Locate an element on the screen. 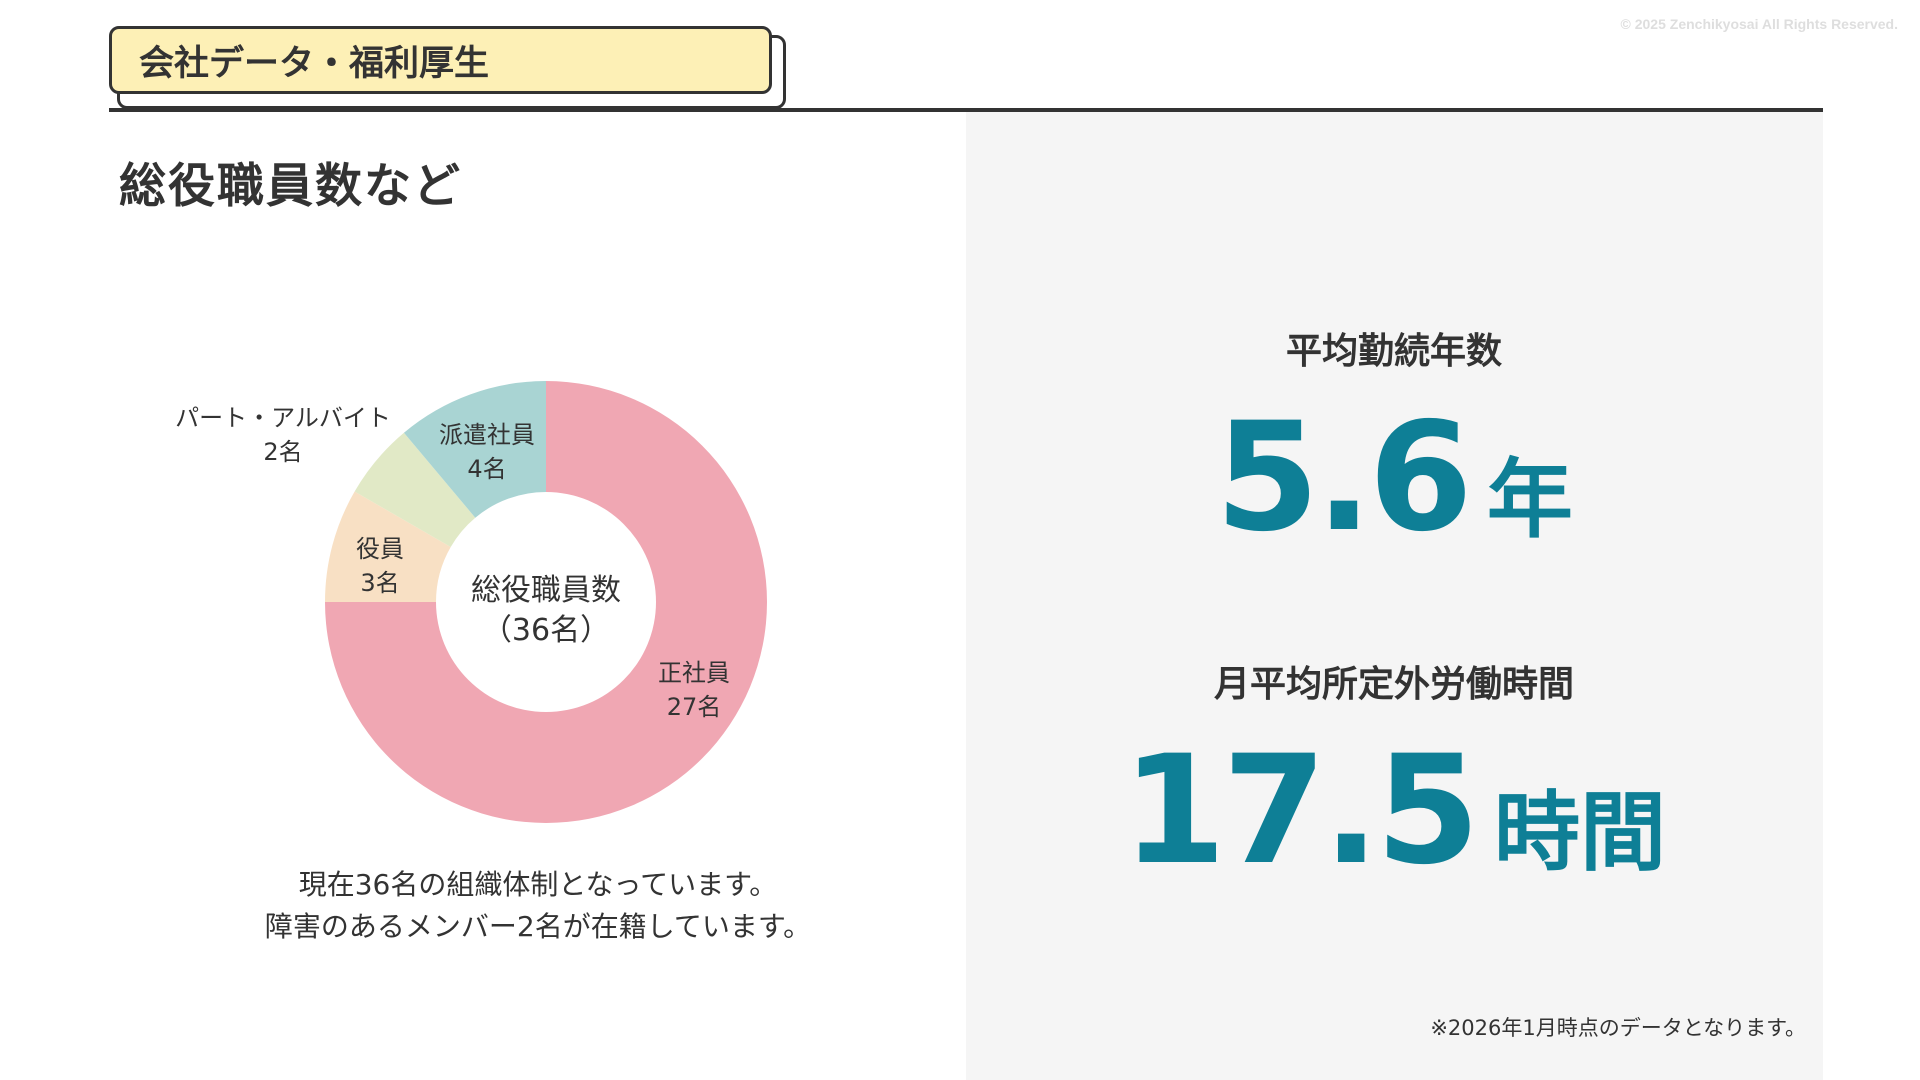 The height and width of the screenshot is (1080, 1920). slice-name: 正社員 is located at coordinates (694, 673).